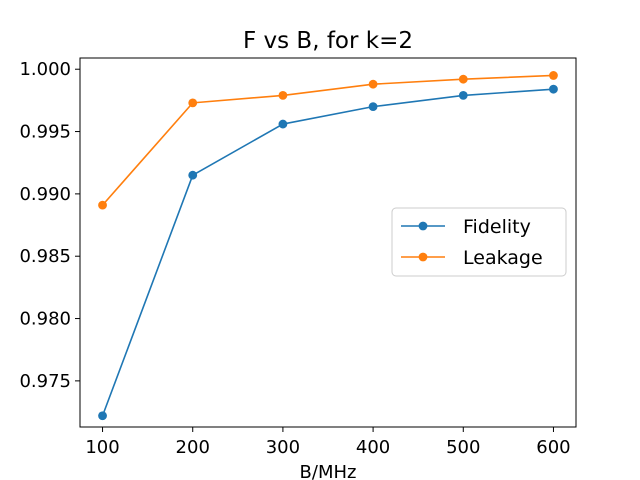  What do you see at coordinates (45, 69) in the screenshot?
I see `y-tick-label: 1.000` at bounding box center [45, 69].